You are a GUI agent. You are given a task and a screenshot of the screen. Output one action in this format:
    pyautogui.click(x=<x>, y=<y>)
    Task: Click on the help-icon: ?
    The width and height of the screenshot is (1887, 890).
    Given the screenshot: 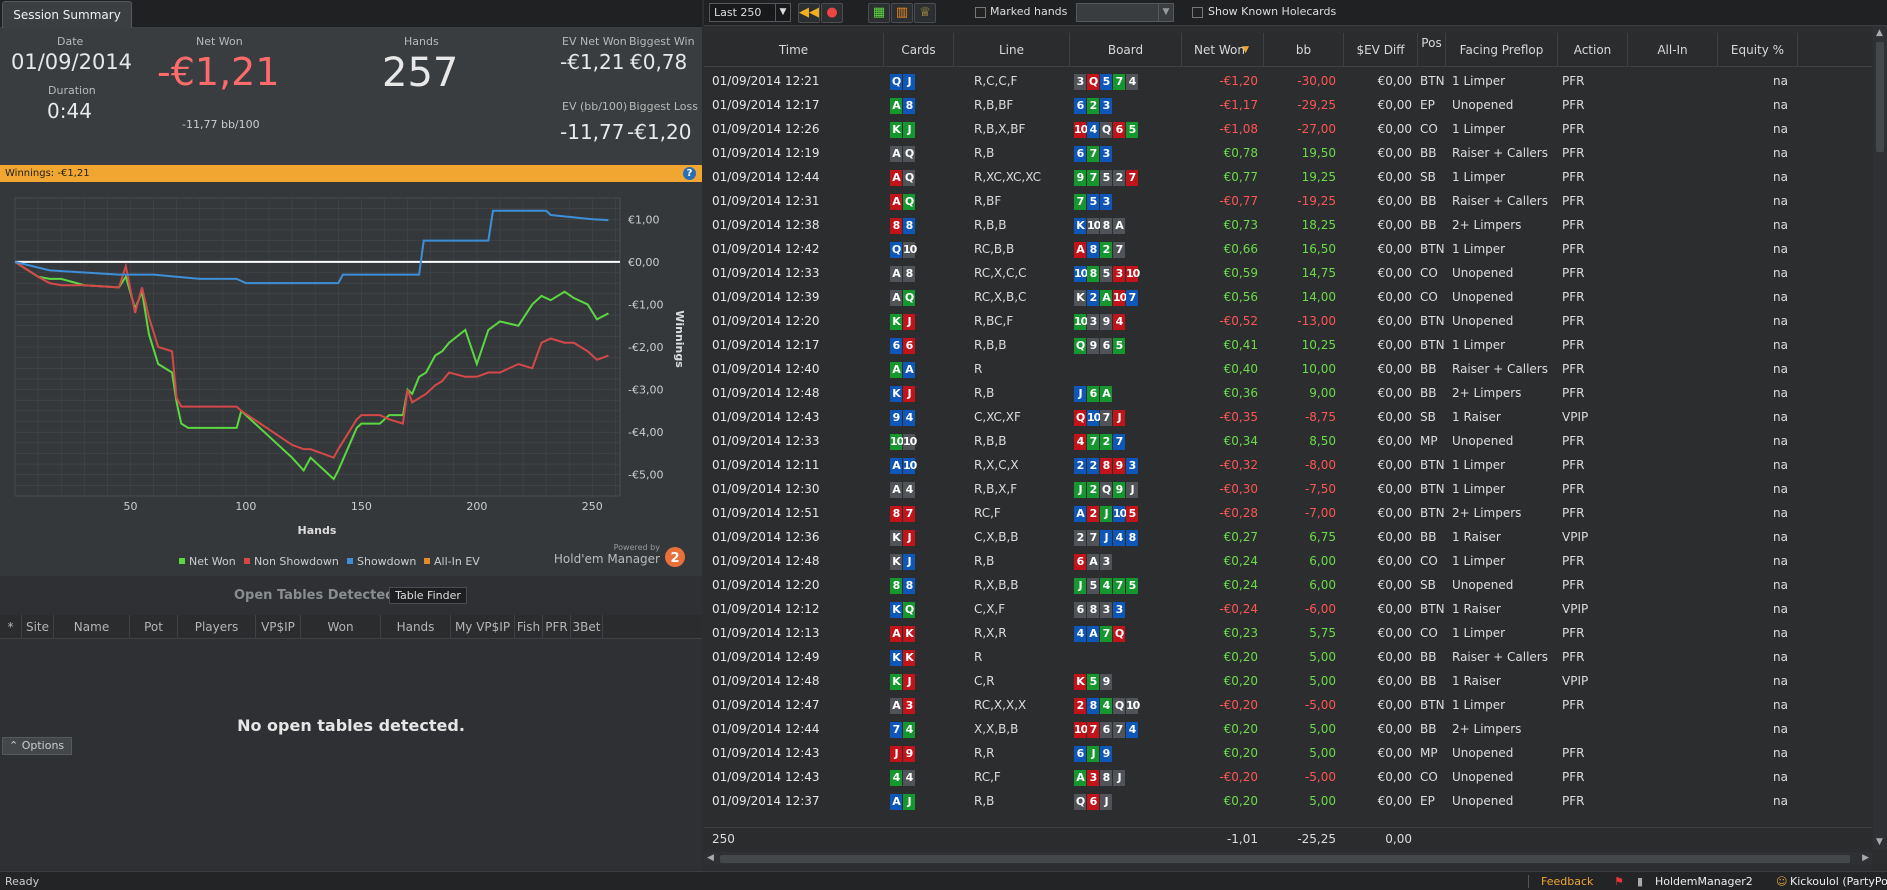 What is the action you would take?
    pyautogui.click(x=689, y=173)
    